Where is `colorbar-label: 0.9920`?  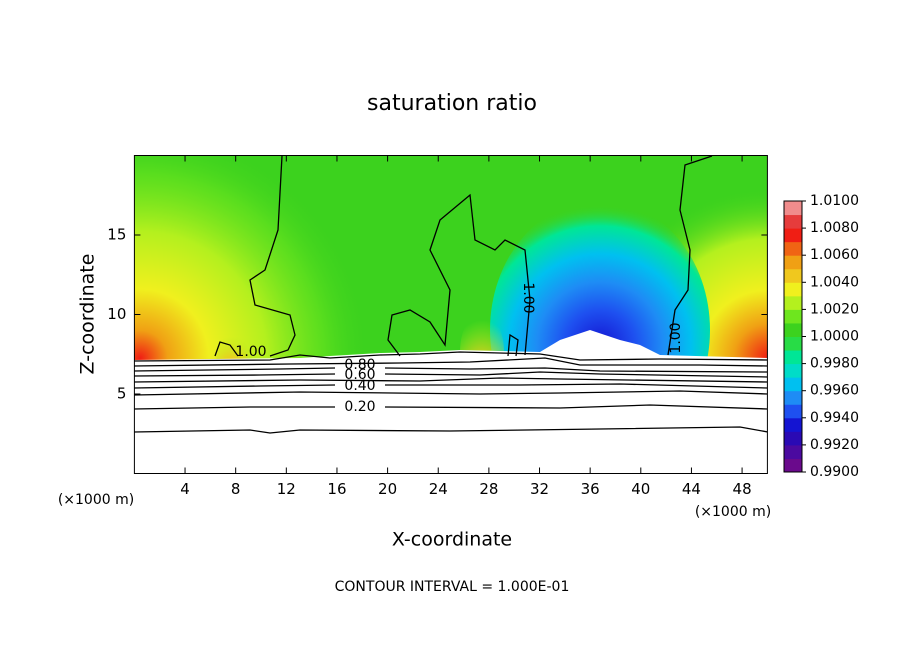
colorbar-label: 0.9920 is located at coordinates (834, 445).